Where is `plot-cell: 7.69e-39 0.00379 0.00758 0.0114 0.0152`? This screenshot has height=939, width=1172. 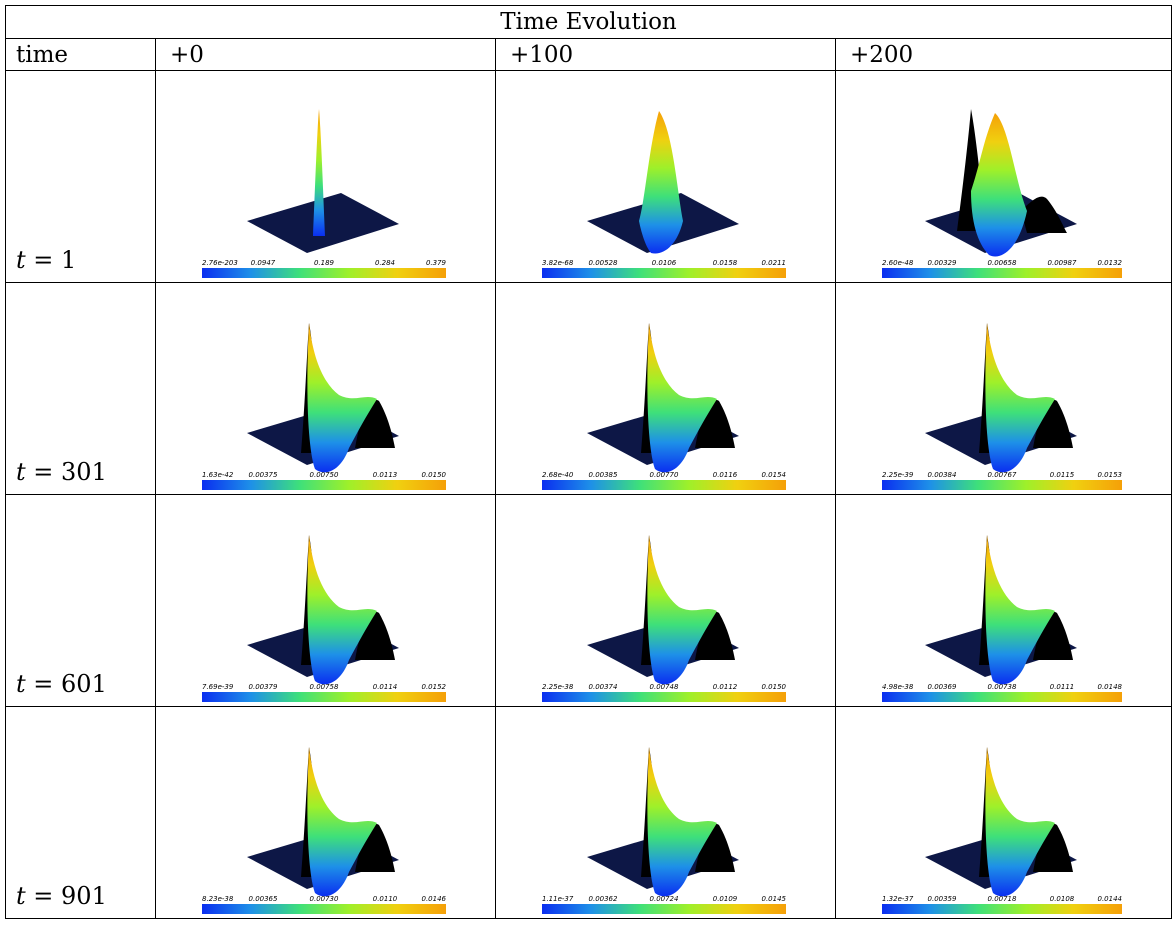
plot-cell: 7.69e-39 0.00379 0.00758 0.0114 0.0152 is located at coordinates (325, 600).